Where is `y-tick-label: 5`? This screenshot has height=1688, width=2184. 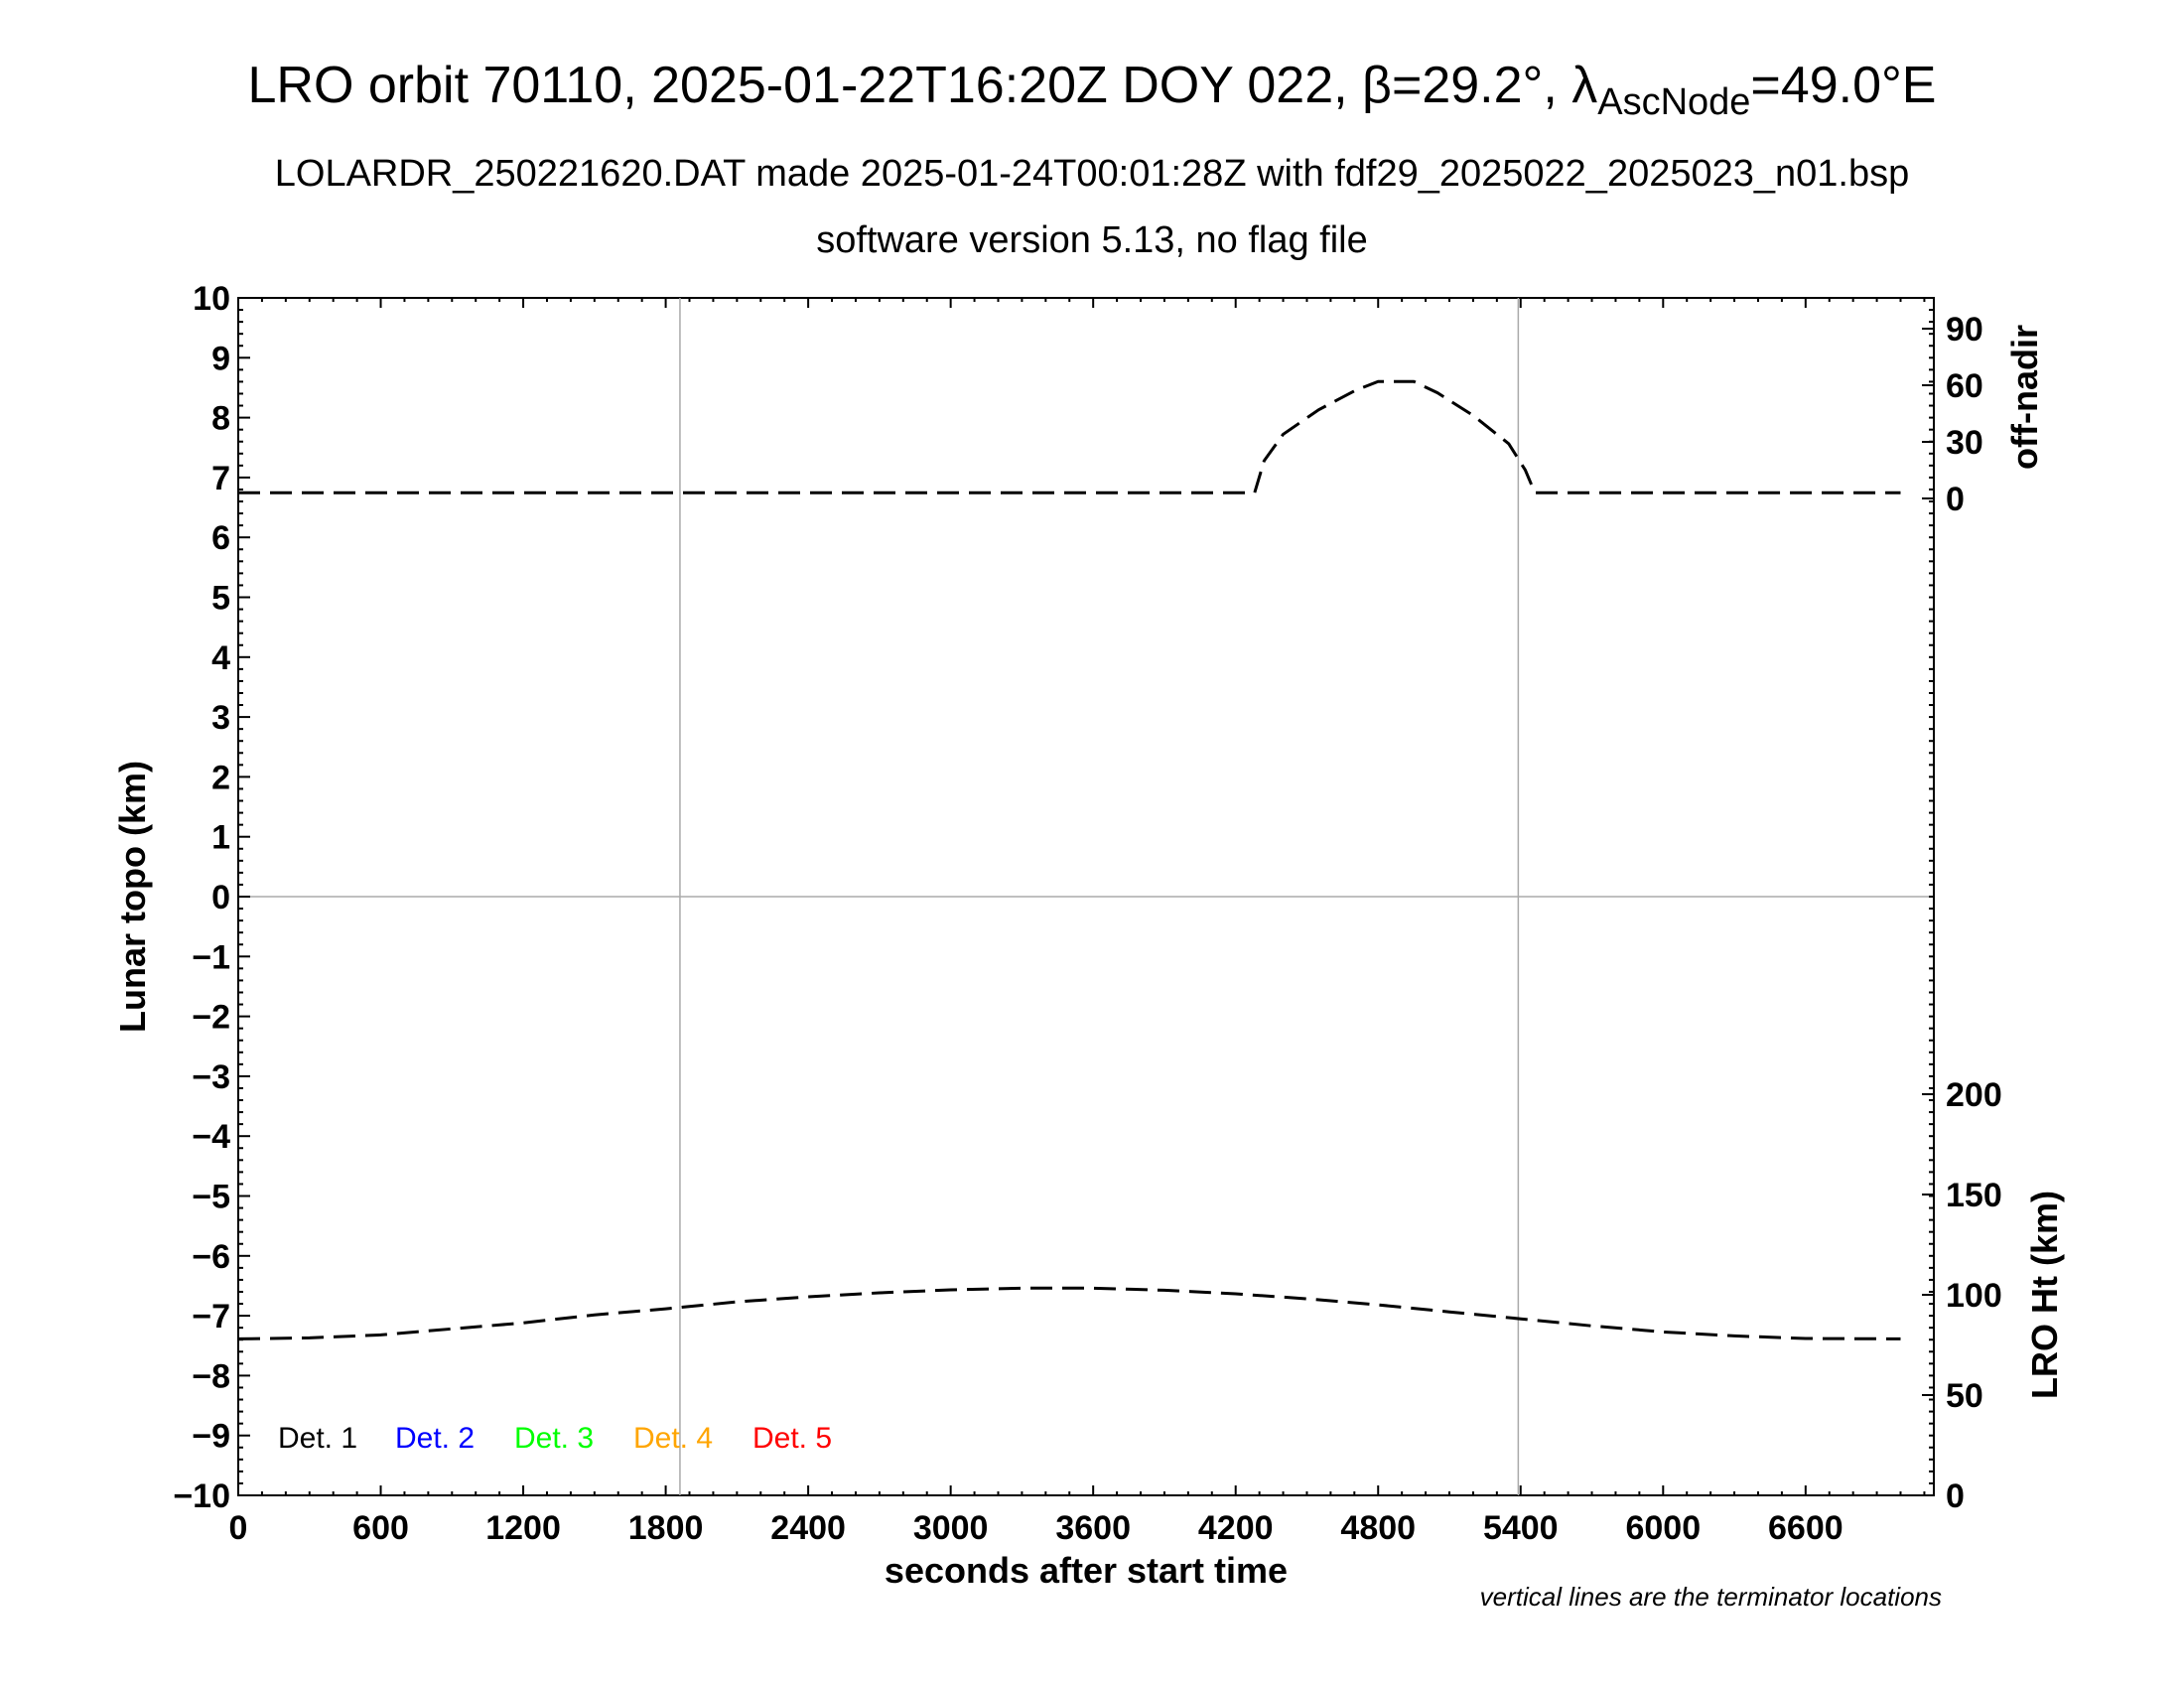 y-tick-label: 5 is located at coordinates (220, 599).